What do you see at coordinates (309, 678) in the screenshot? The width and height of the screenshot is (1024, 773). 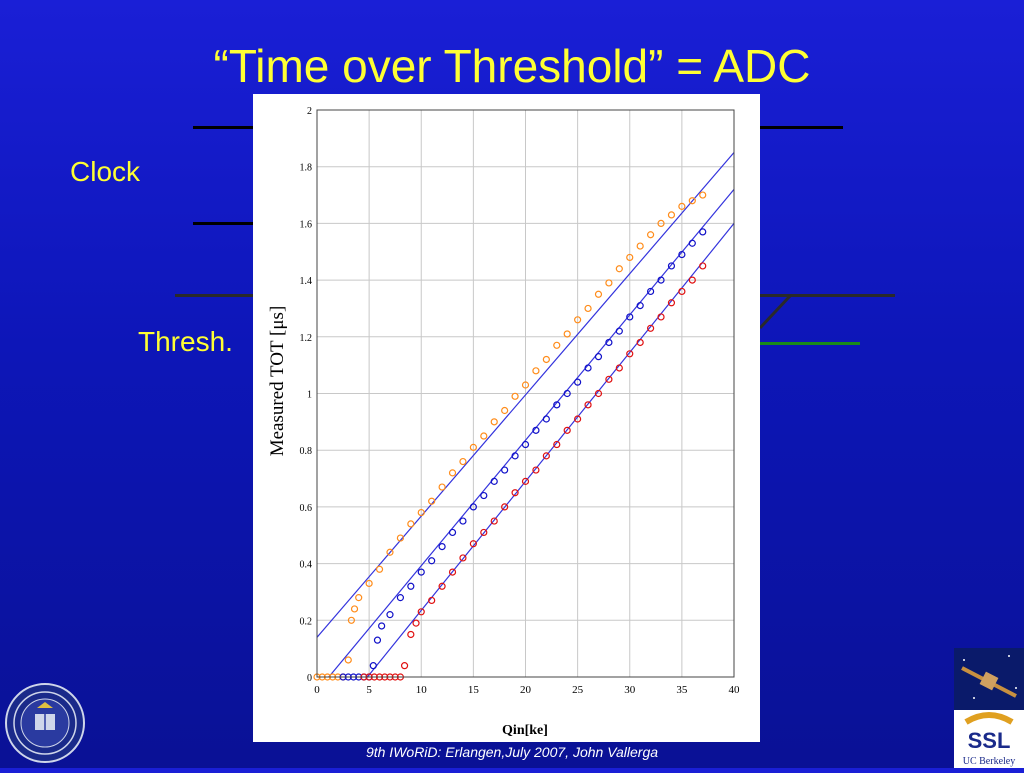 I see `y-tick-label: 0` at bounding box center [309, 678].